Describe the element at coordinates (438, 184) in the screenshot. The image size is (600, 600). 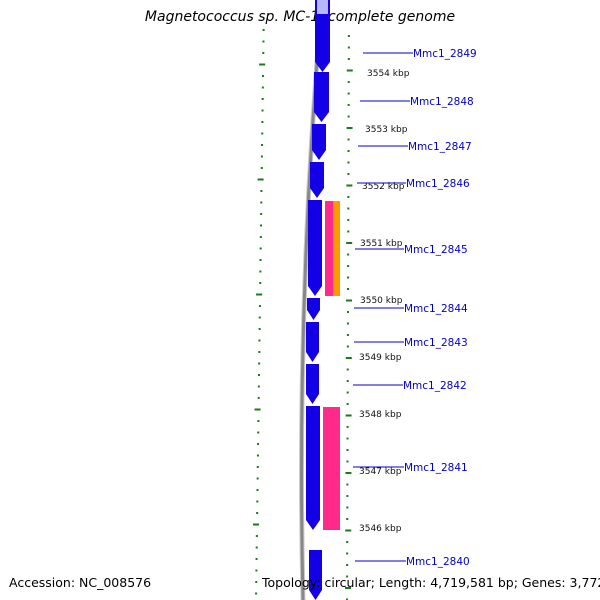
I see `gene-label: Mmc1_2846` at that location.